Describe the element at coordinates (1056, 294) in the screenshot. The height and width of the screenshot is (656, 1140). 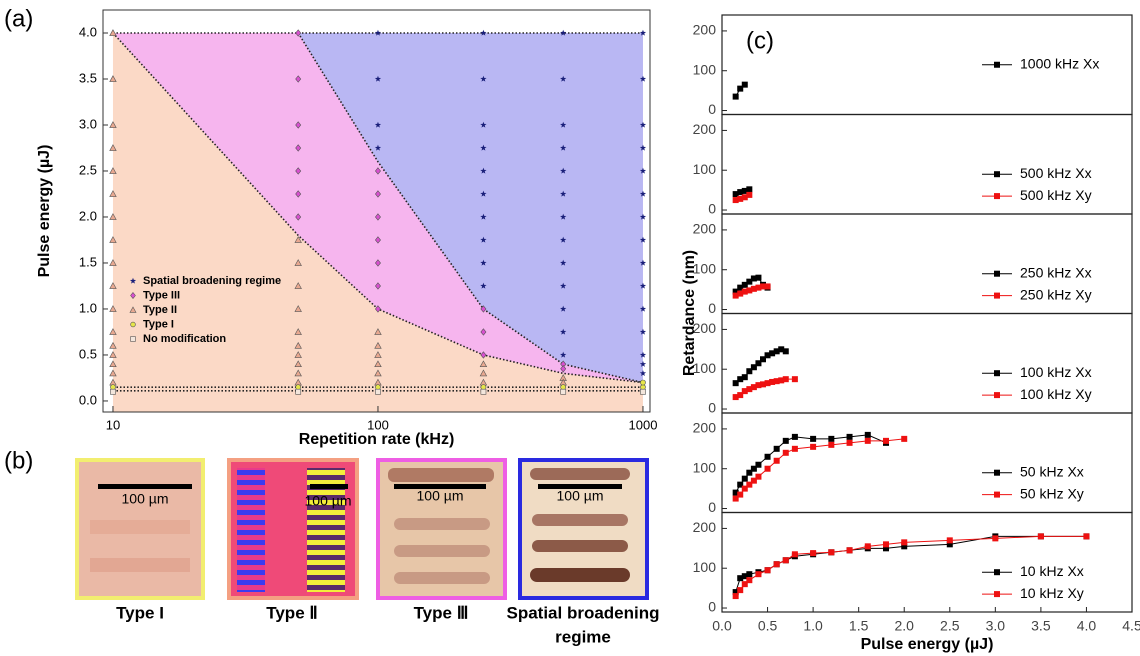
I see `legend-label: 250 kHz Xy` at that location.